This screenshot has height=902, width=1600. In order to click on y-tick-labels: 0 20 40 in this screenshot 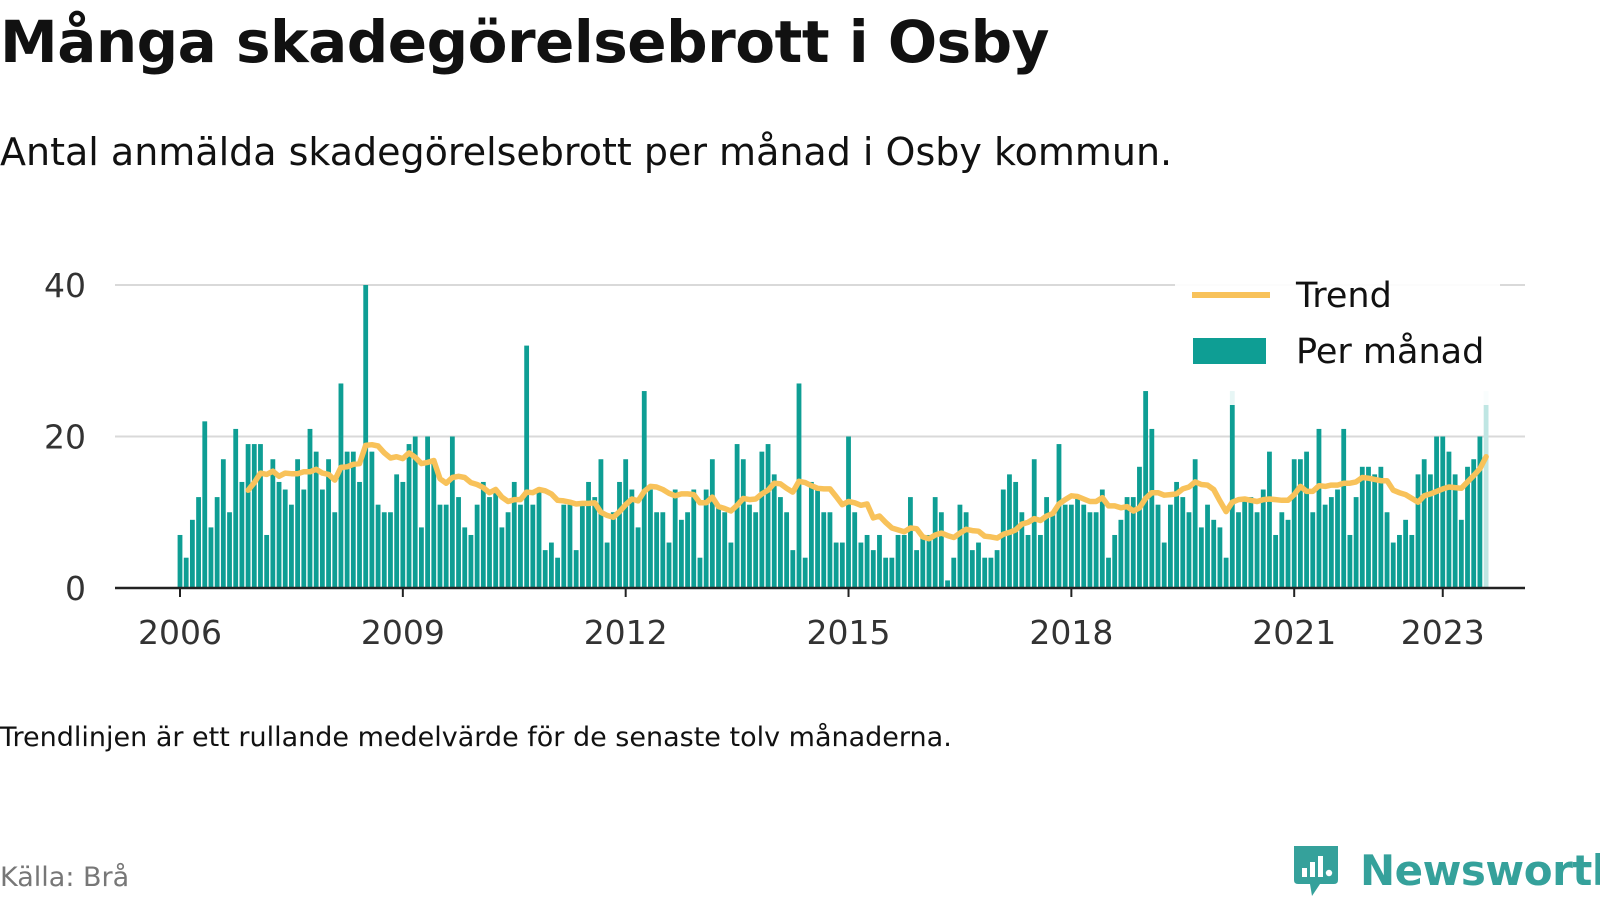, I will do `click(65, 437)`.